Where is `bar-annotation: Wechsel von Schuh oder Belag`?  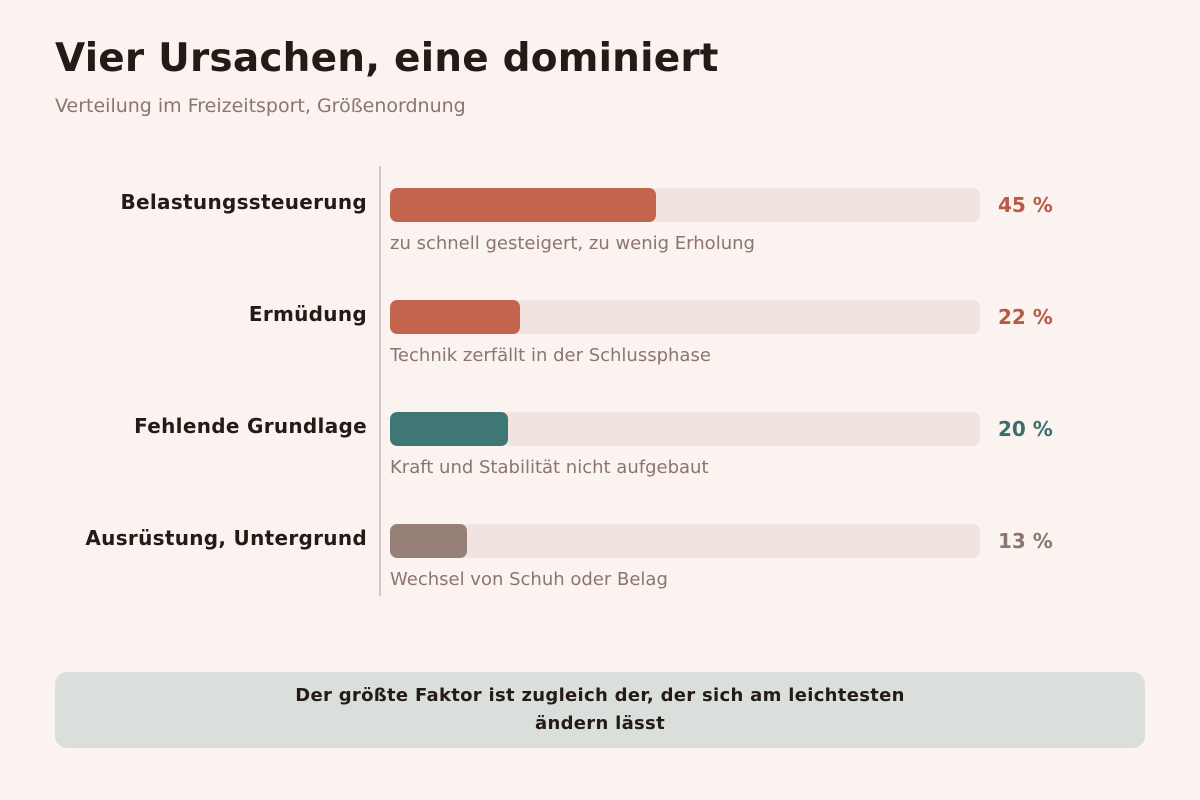
bar-annotation: Wechsel von Schuh oder Belag is located at coordinates (529, 579).